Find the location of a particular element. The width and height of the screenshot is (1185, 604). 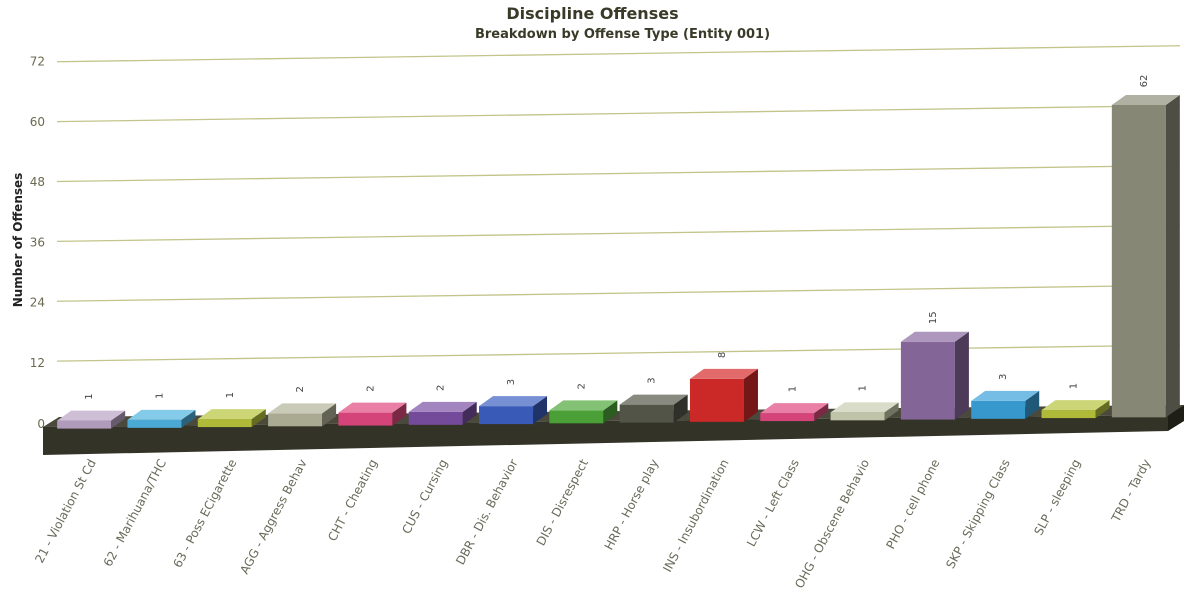

x-tick-label: CHT - Cheating is located at coordinates (352, 500).